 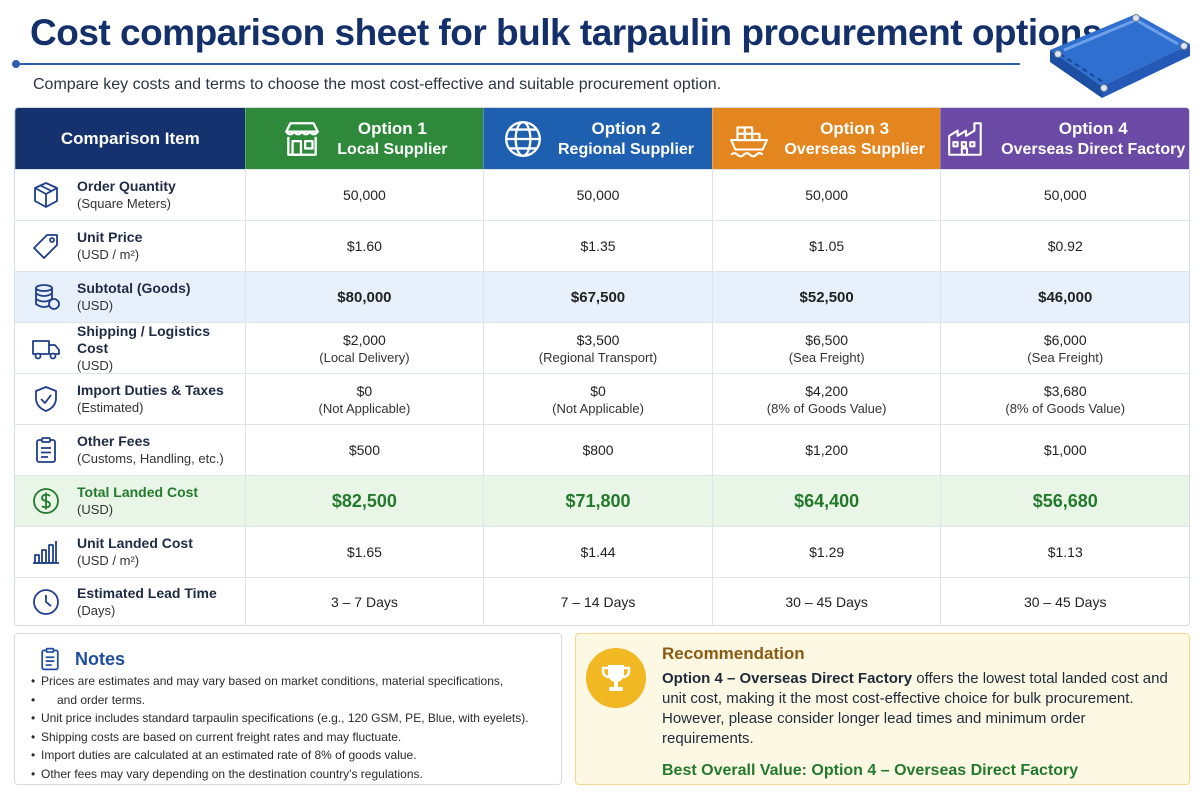 I want to click on value-cell: $0.92, so click(x=1064, y=246).